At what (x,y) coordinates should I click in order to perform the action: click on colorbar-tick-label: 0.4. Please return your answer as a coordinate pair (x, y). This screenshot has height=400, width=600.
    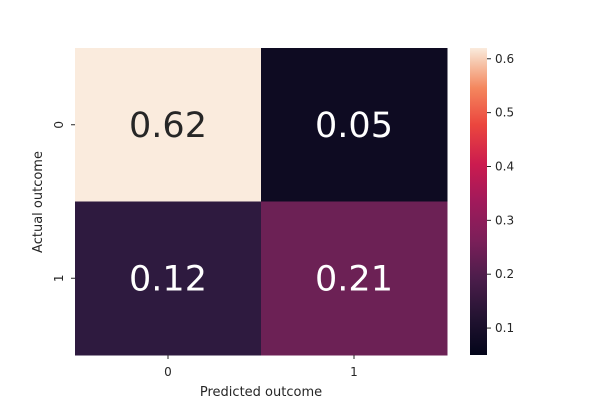
    Looking at the image, I should click on (504, 166).